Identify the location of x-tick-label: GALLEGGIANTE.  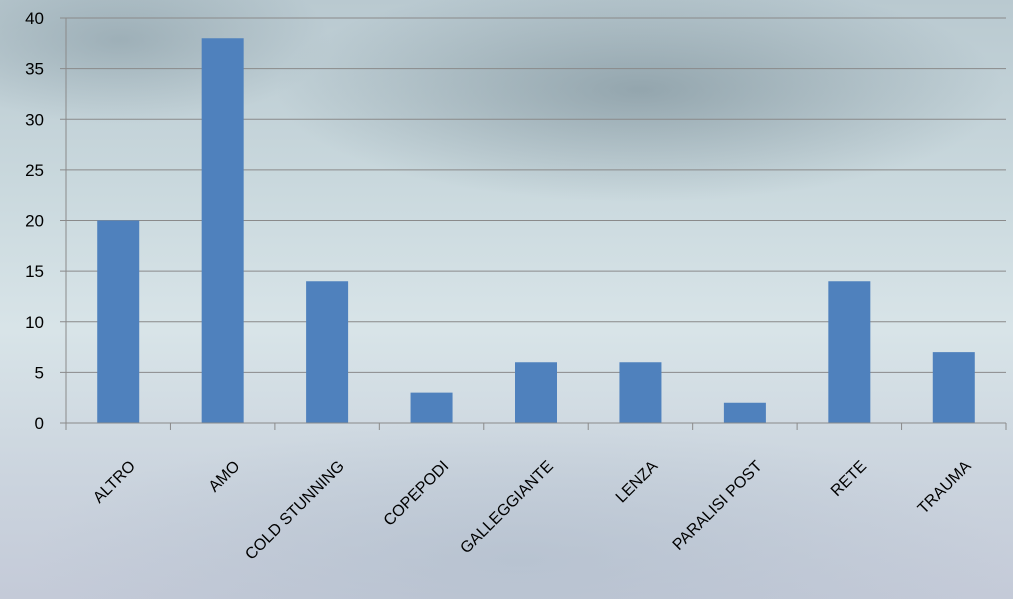
(506, 507).